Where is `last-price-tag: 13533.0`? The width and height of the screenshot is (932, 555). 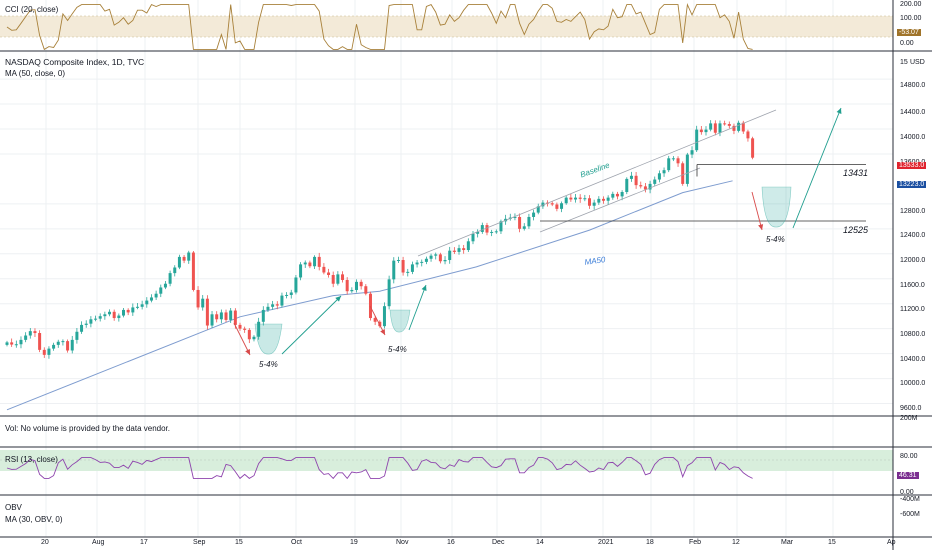 last-price-tag: 13533.0 is located at coordinates (912, 165).